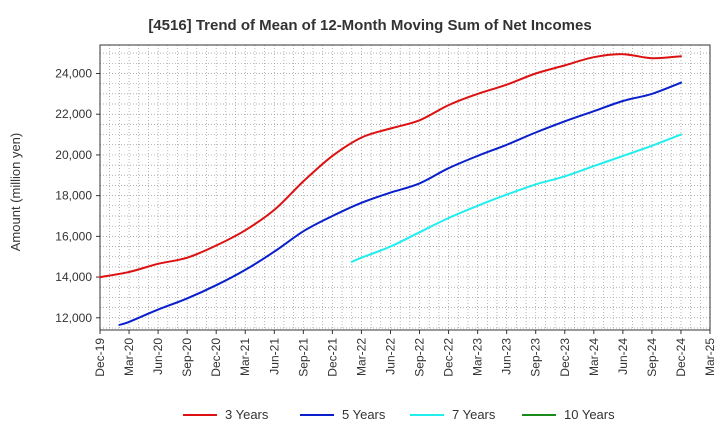 Image resolution: width=720 pixels, height=445 pixels. I want to click on x-tick-label: Mar-21, so click(245, 357).